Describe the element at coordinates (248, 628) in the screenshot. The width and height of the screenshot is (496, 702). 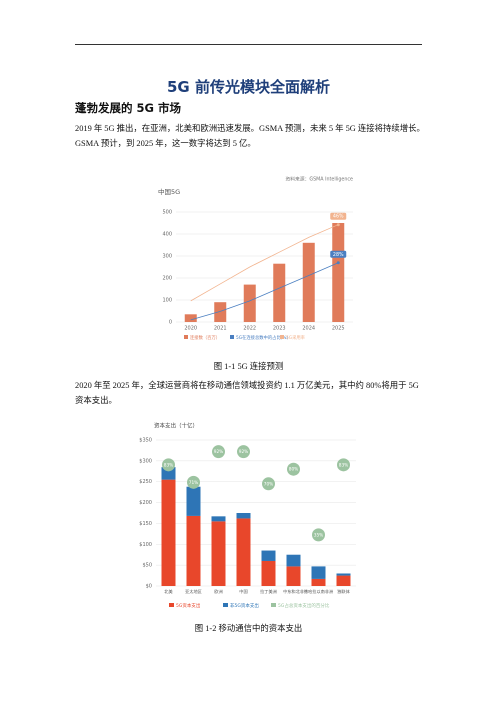
I see `figure-caption: 图 1-2 移动通信中的资本支出` at that location.